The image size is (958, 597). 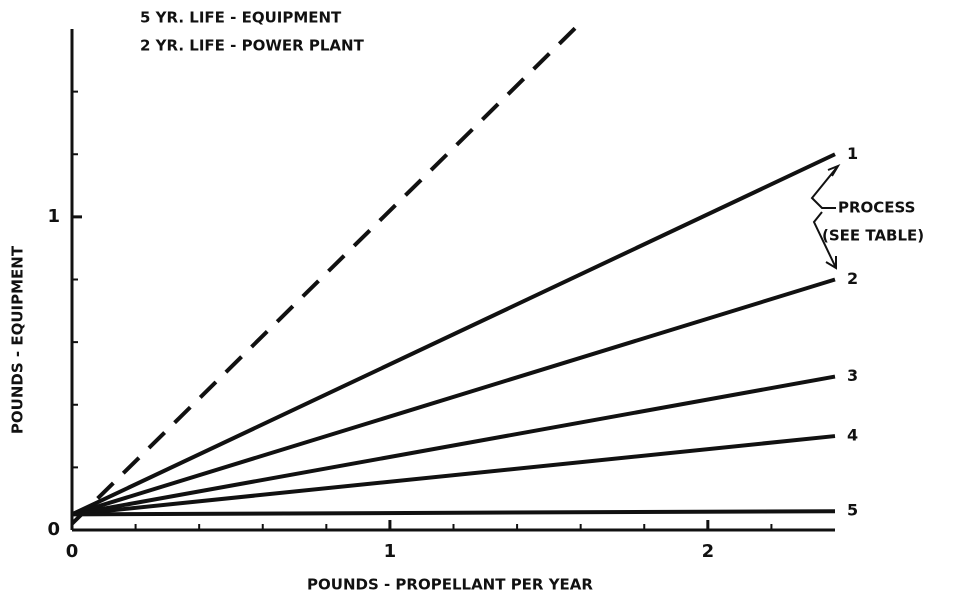 I want to click on series-label: 5, so click(x=852, y=510).